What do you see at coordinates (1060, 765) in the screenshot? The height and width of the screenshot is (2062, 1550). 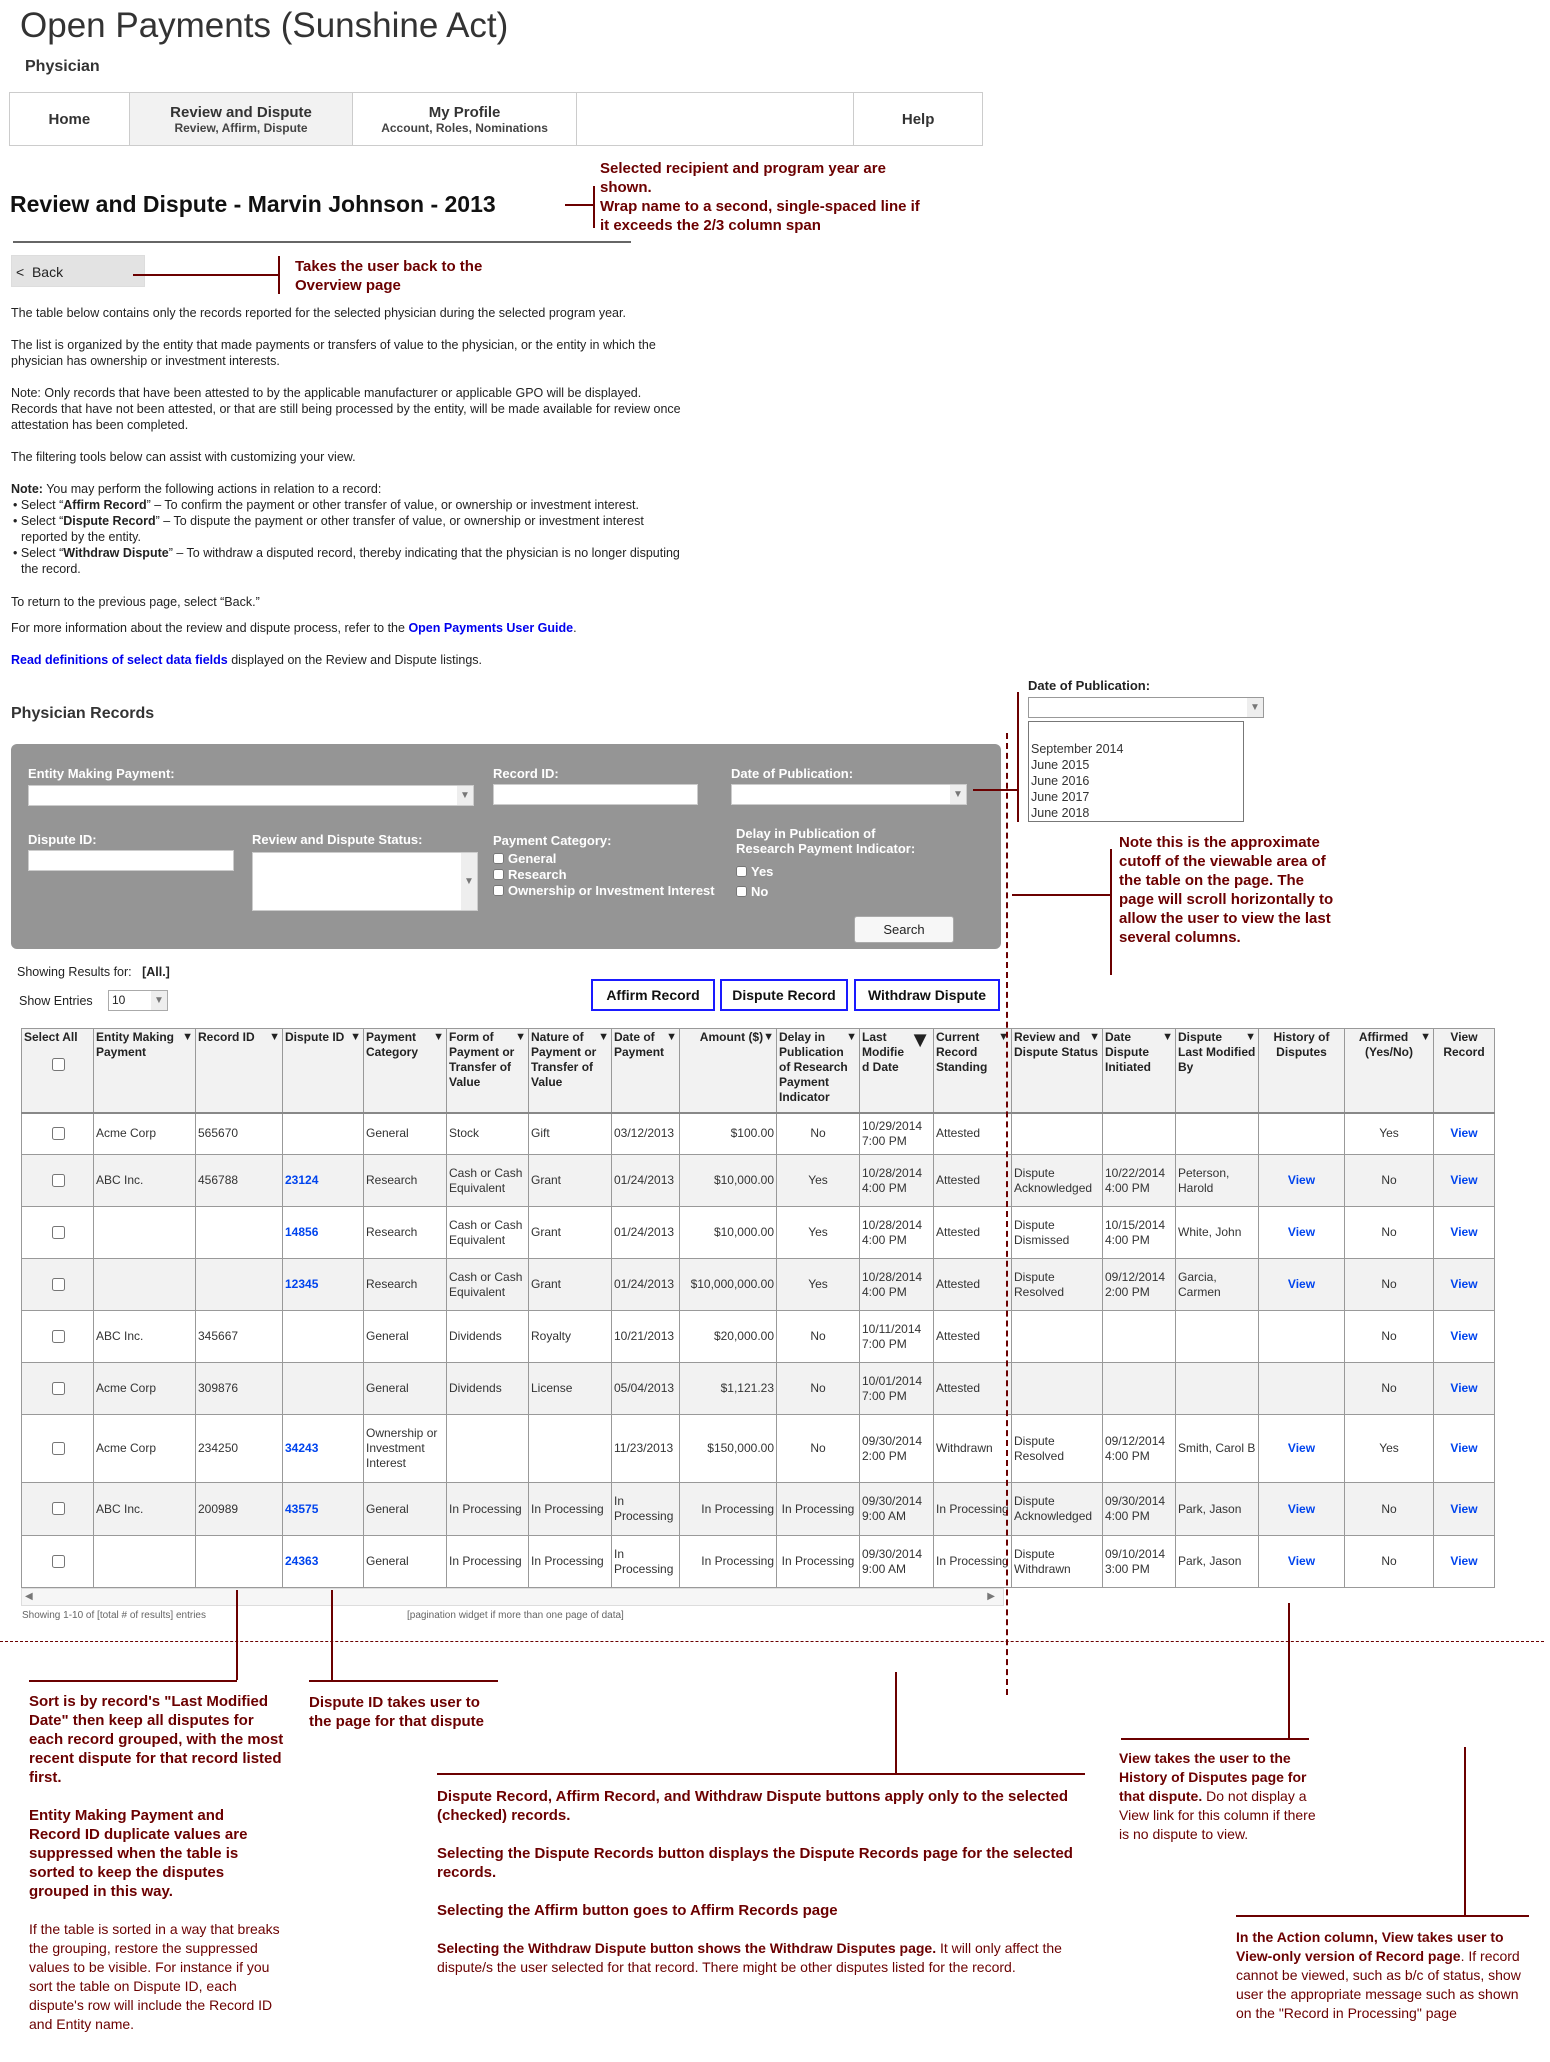 I see `date-pub-option: June 2015` at bounding box center [1060, 765].